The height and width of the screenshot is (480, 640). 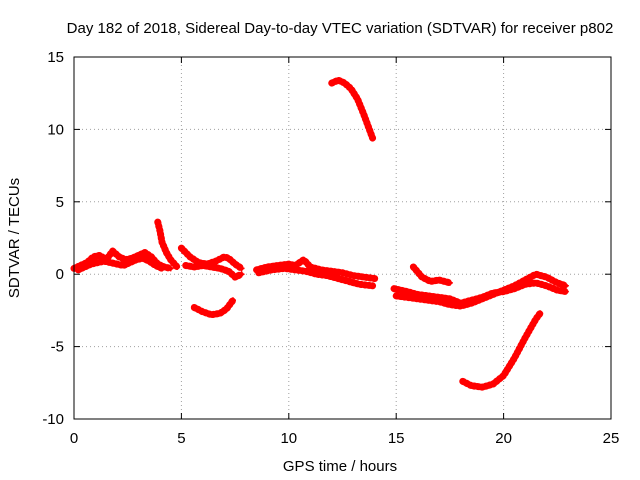 I want to click on y-tick-label: -5, so click(x=57, y=347).